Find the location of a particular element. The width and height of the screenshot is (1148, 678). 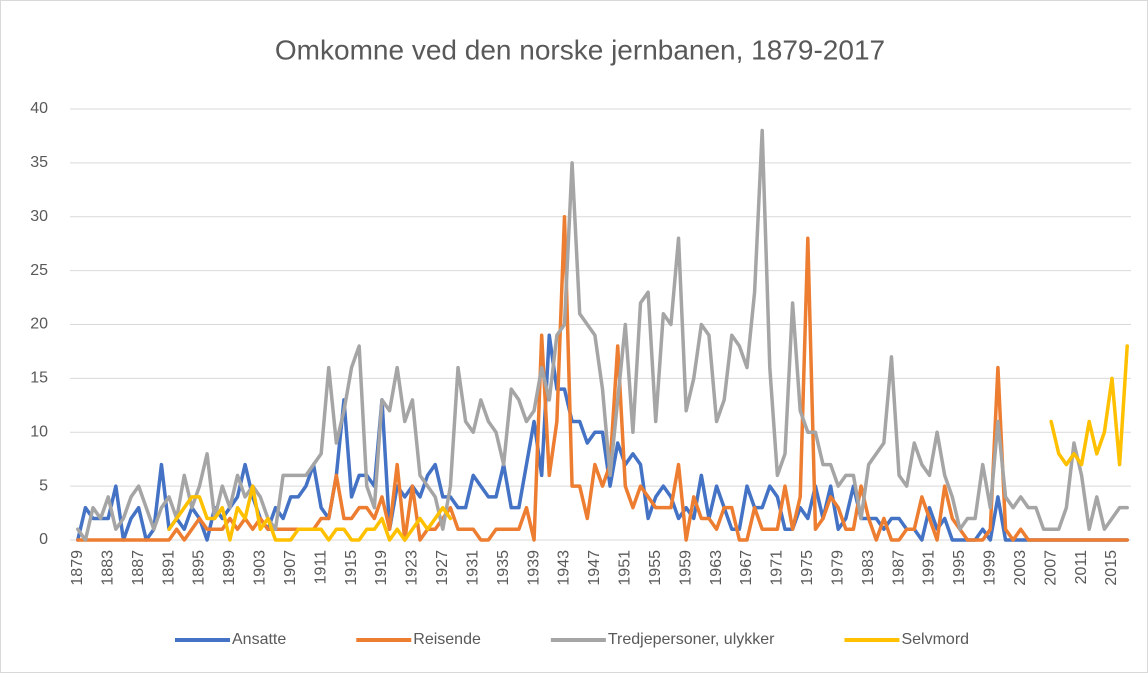

x-tick-label: 1887 is located at coordinates (138, 568).